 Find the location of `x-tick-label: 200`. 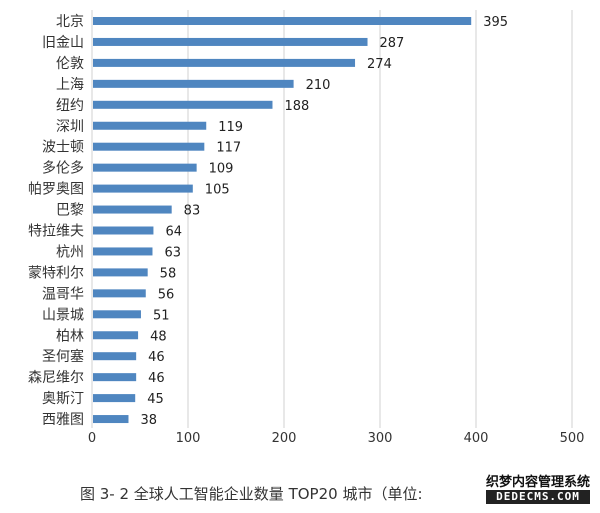

x-tick-label: 200 is located at coordinates (284, 438).